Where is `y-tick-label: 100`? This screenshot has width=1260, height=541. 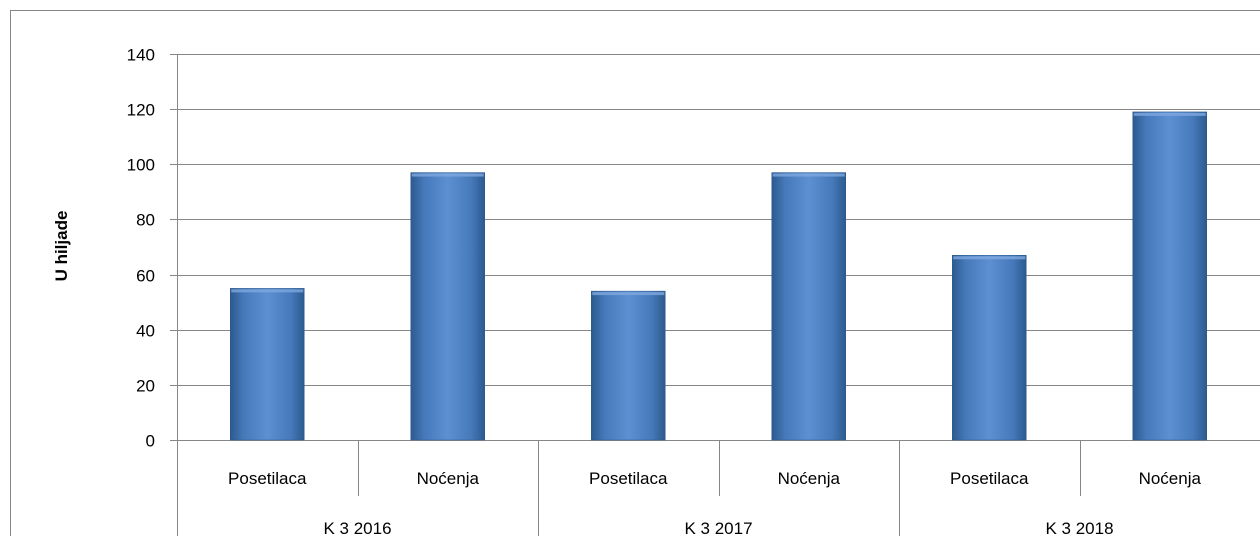 y-tick-label: 100 is located at coordinates (141, 165).